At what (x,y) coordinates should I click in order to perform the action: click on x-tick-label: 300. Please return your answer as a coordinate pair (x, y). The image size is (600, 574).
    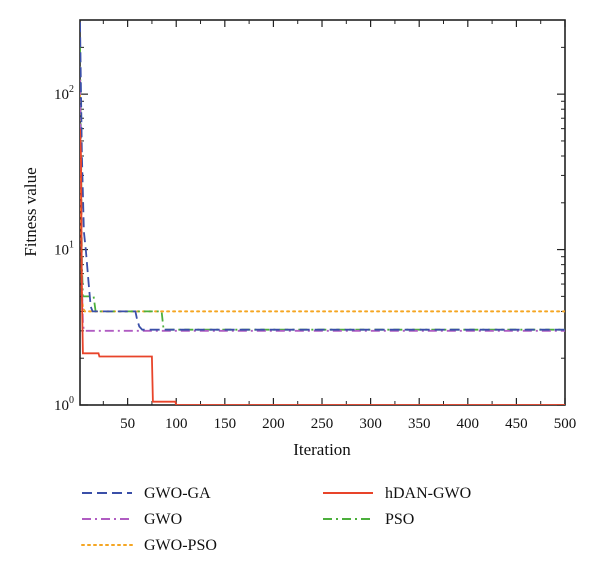
    Looking at the image, I should click on (370, 424).